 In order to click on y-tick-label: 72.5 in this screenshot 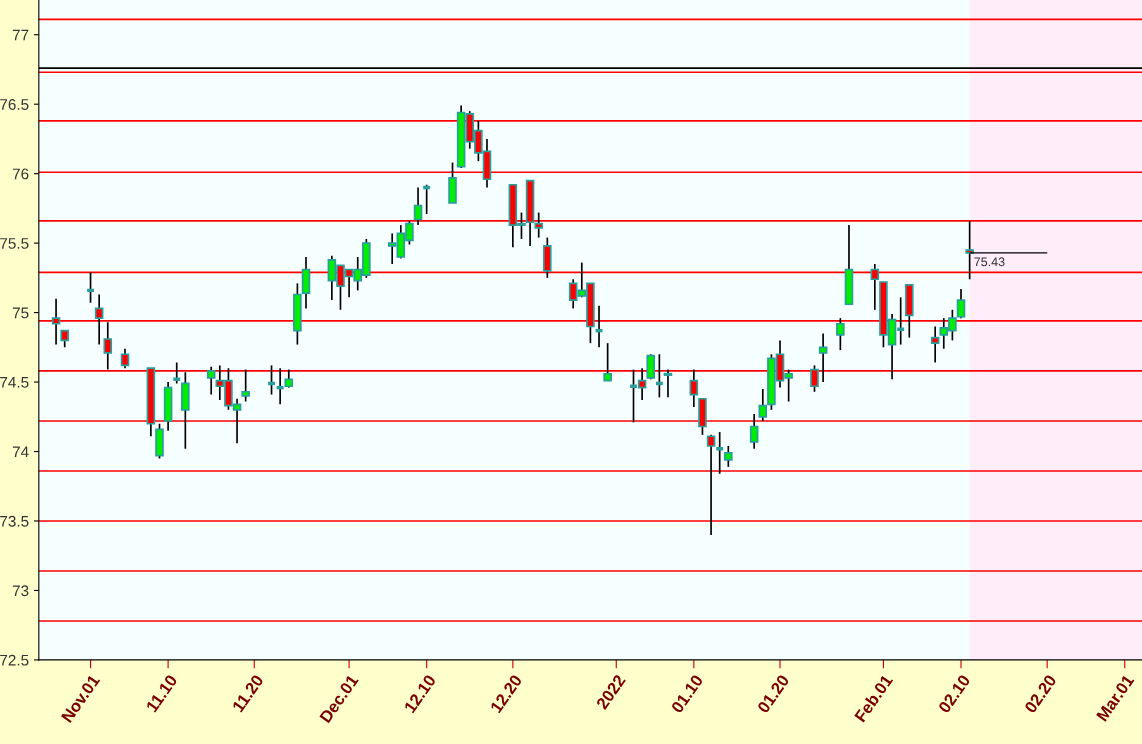, I will do `click(14, 660)`.